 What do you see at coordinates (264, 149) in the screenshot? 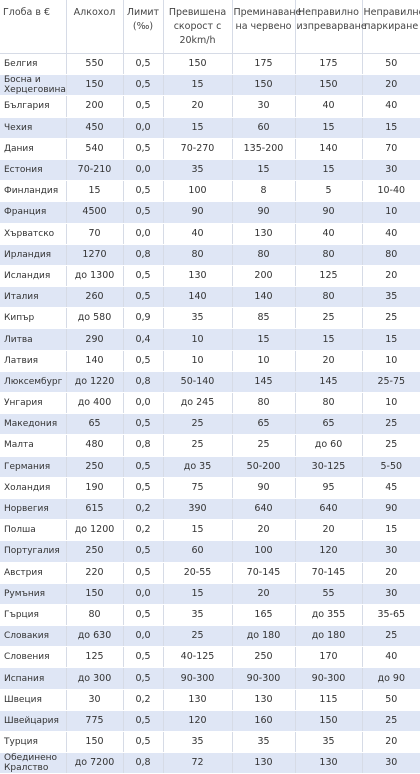
I see `value-cell: 135-200` at bounding box center [264, 149].